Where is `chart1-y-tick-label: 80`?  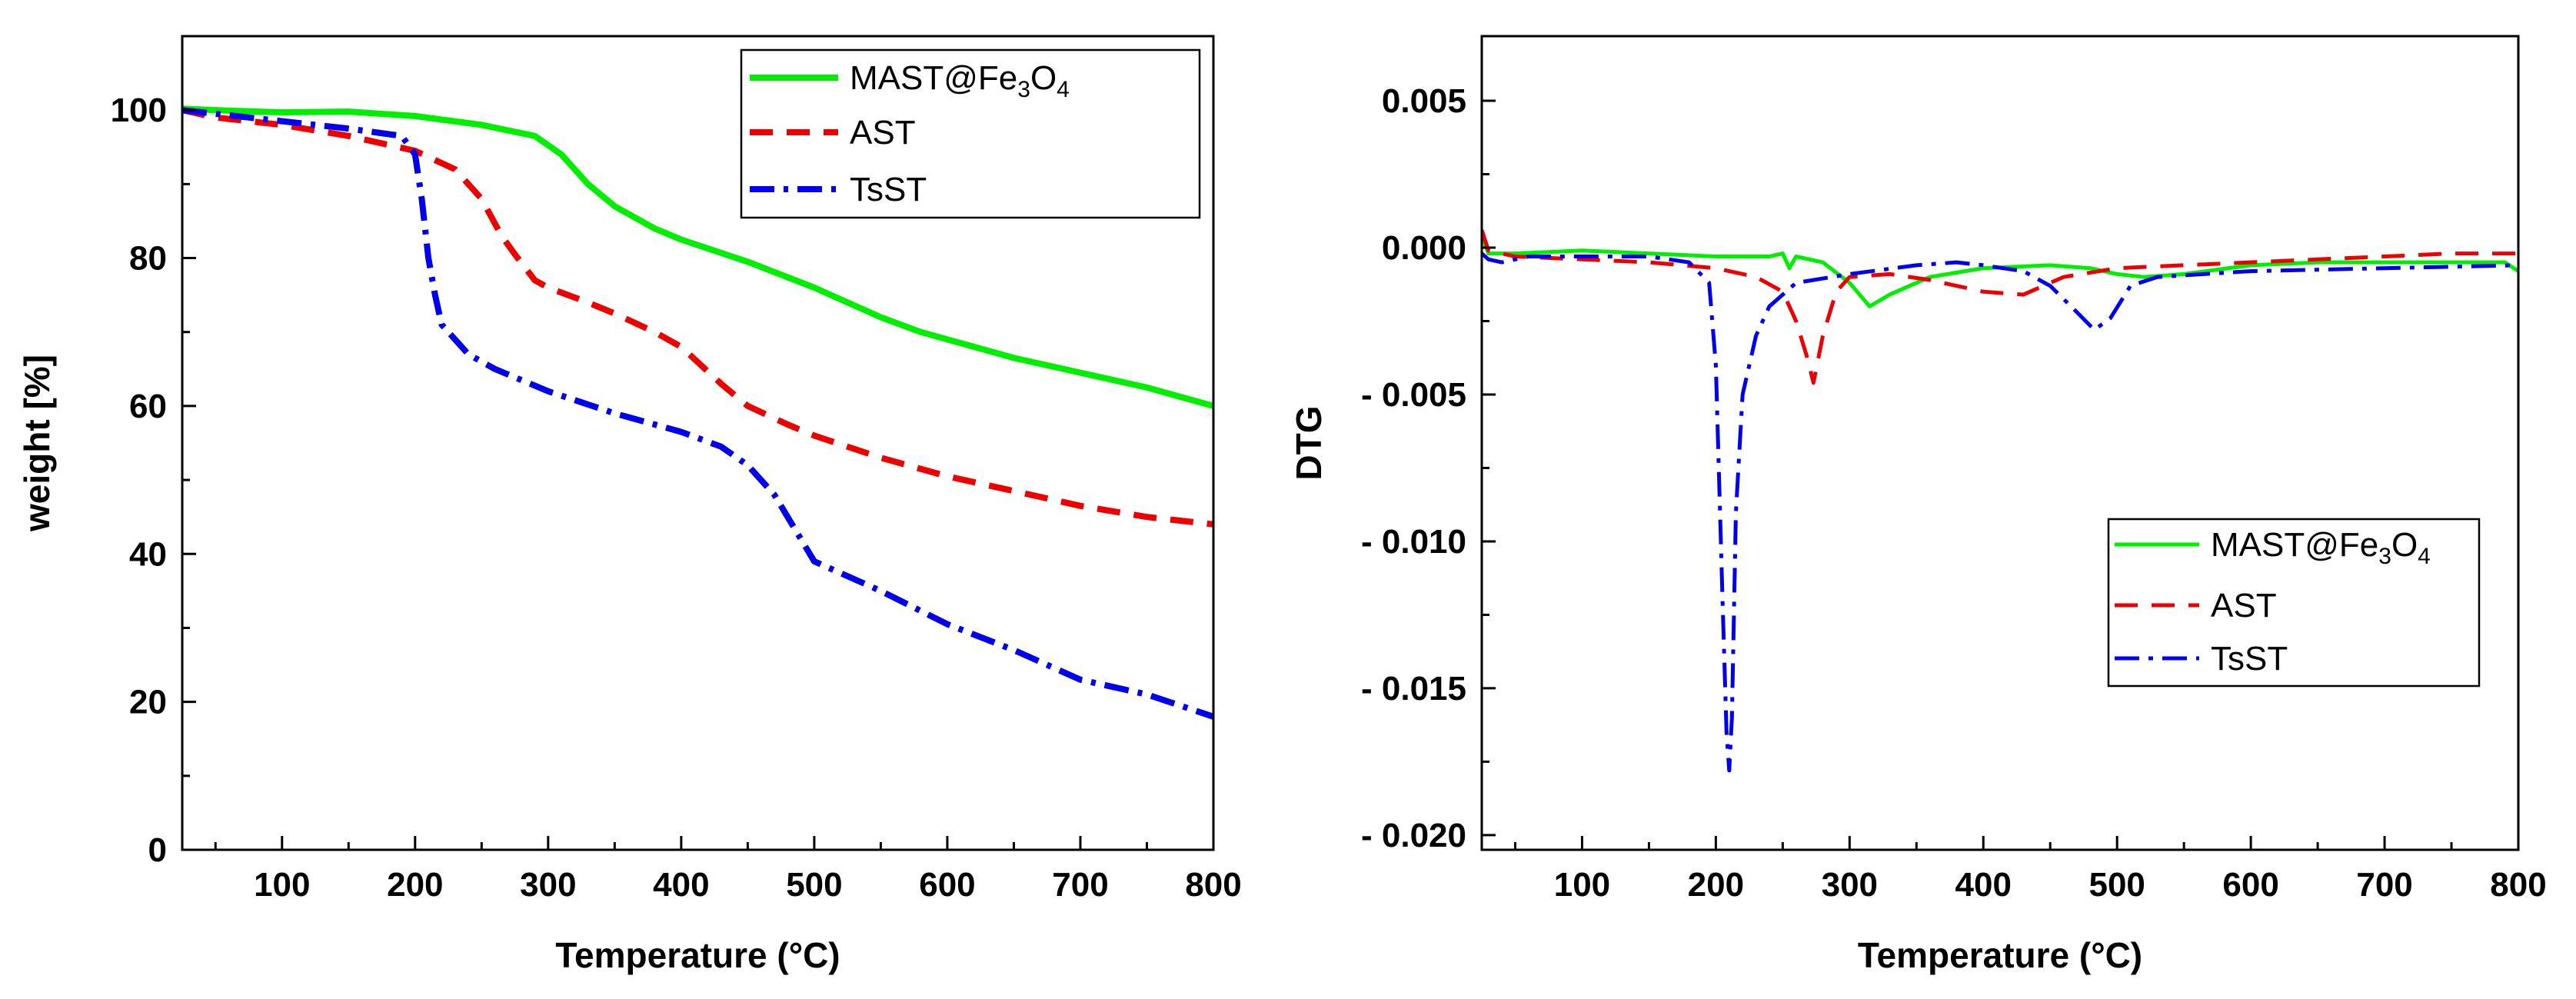
chart1-y-tick-label: 80 is located at coordinates (148, 259).